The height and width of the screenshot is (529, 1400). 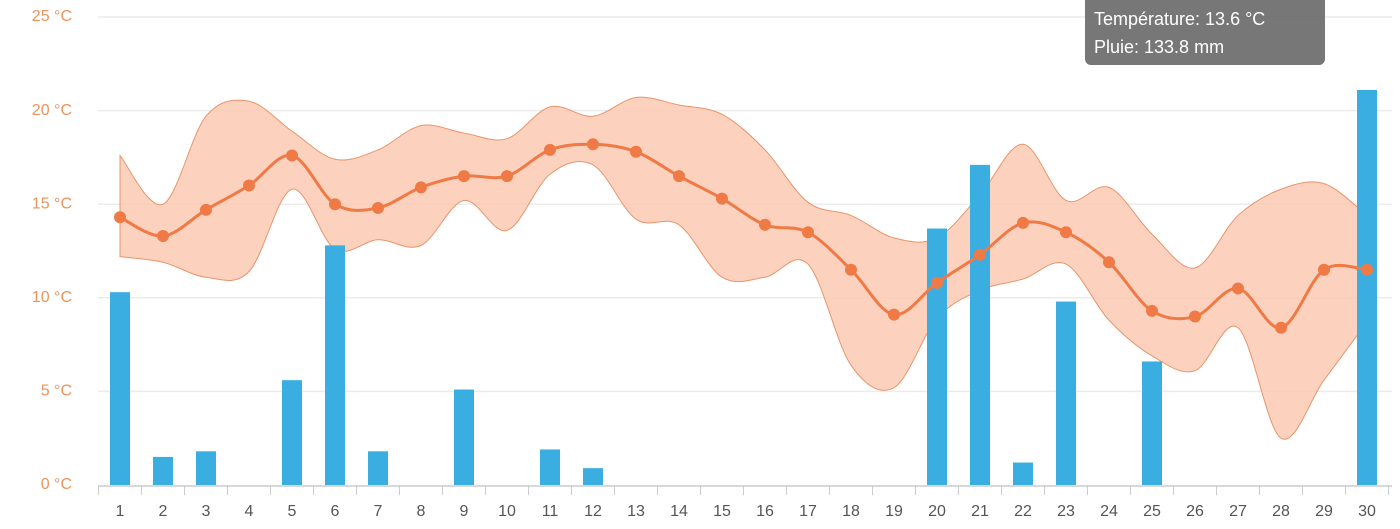 I want to click on x-tick-label: 5, so click(x=292, y=511).